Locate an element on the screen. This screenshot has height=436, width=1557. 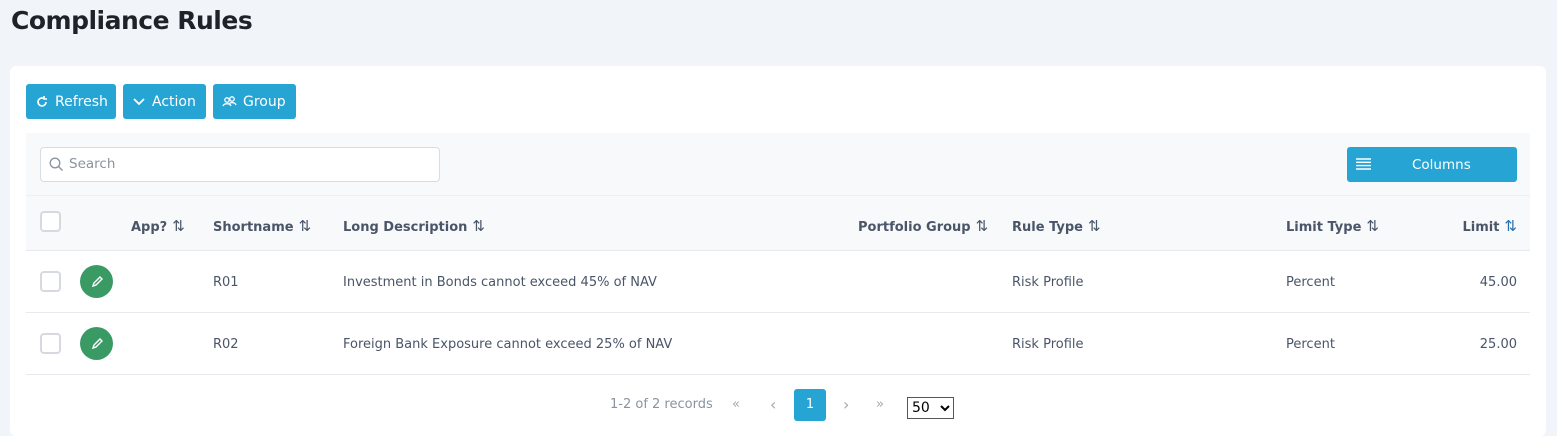
header-label: App? is located at coordinates (149, 227).